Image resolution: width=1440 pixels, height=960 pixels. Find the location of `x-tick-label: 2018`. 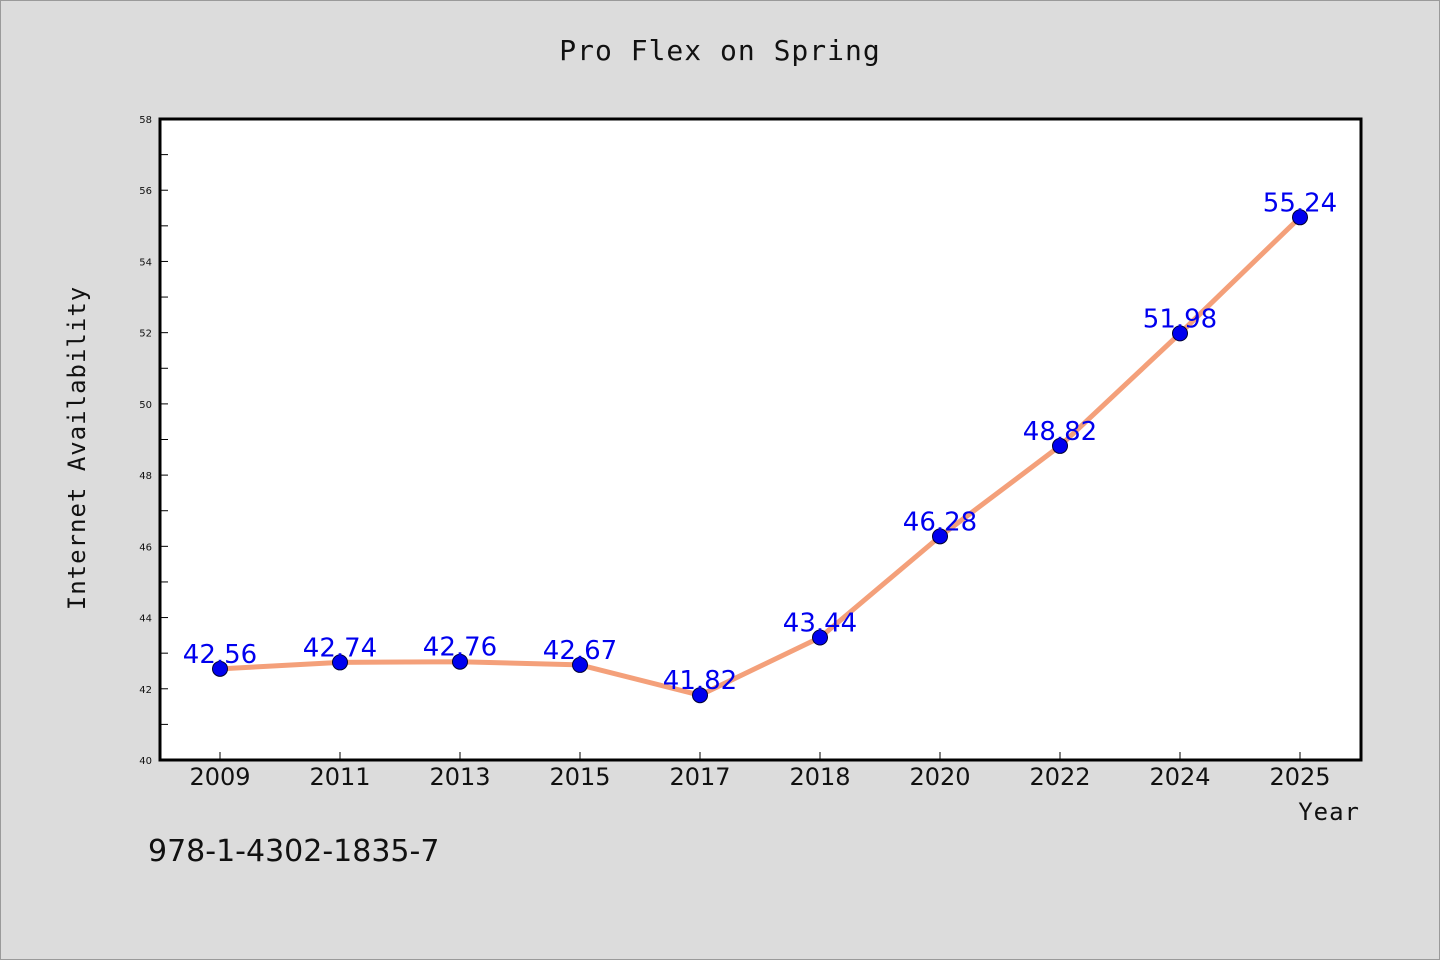

x-tick-label: 2018 is located at coordinates (819, 777).